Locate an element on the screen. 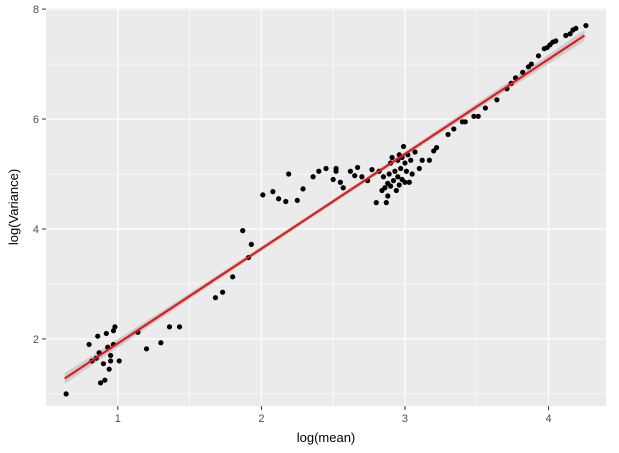  x-tick-label: 3 is located at coordinates (405, 419).